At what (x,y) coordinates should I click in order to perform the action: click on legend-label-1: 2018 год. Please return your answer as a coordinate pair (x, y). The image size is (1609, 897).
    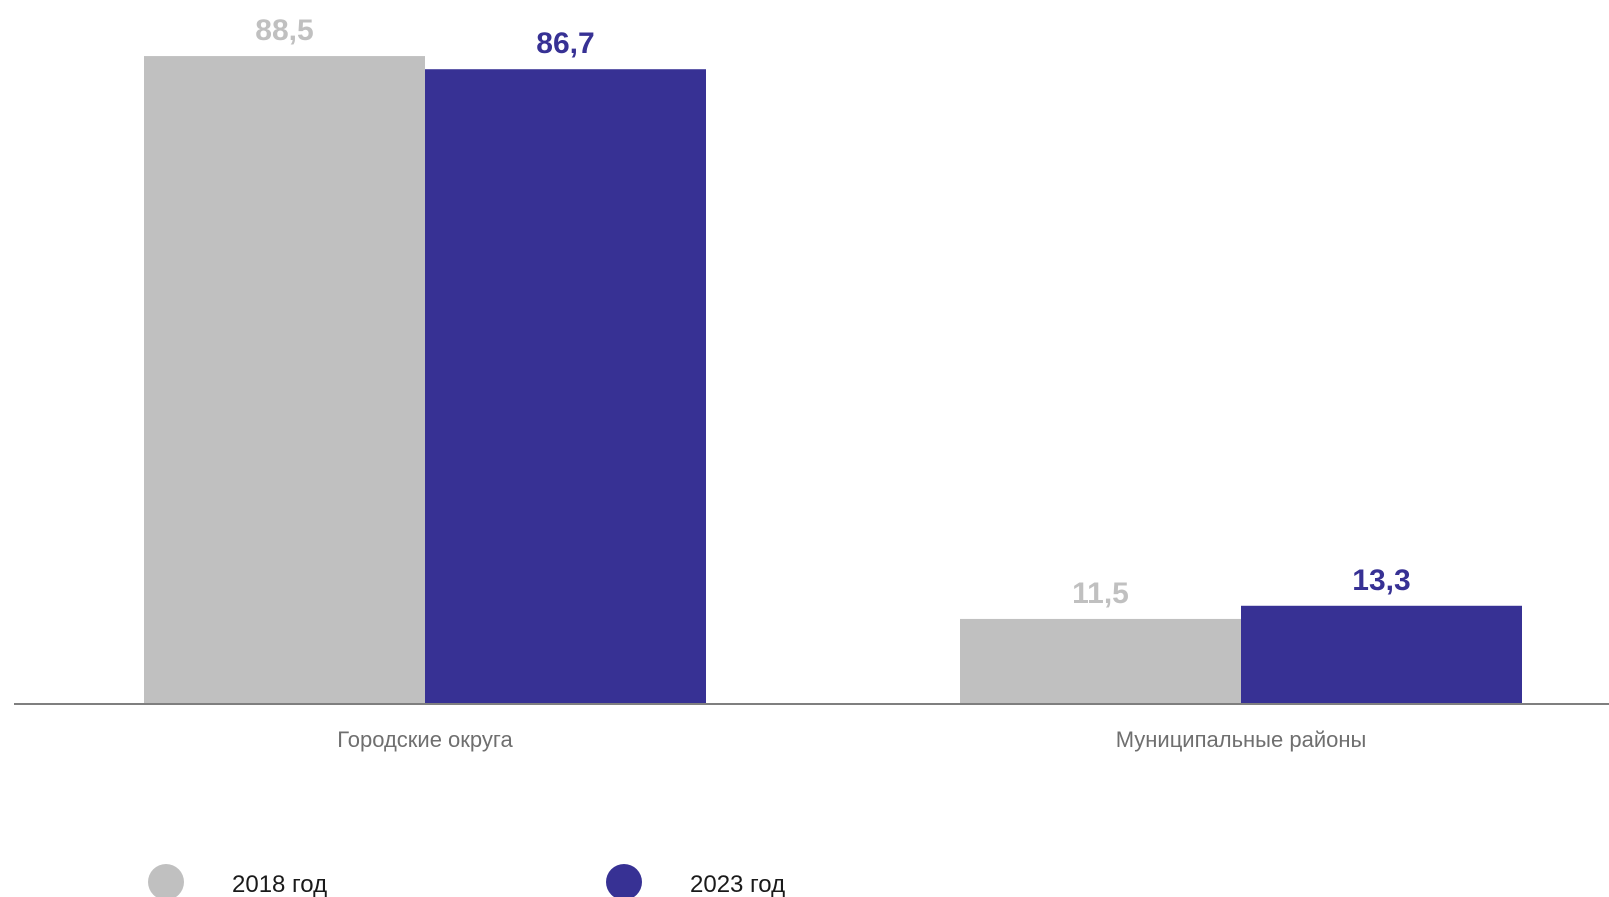
    Looking at the image, I should click on (279, 884).